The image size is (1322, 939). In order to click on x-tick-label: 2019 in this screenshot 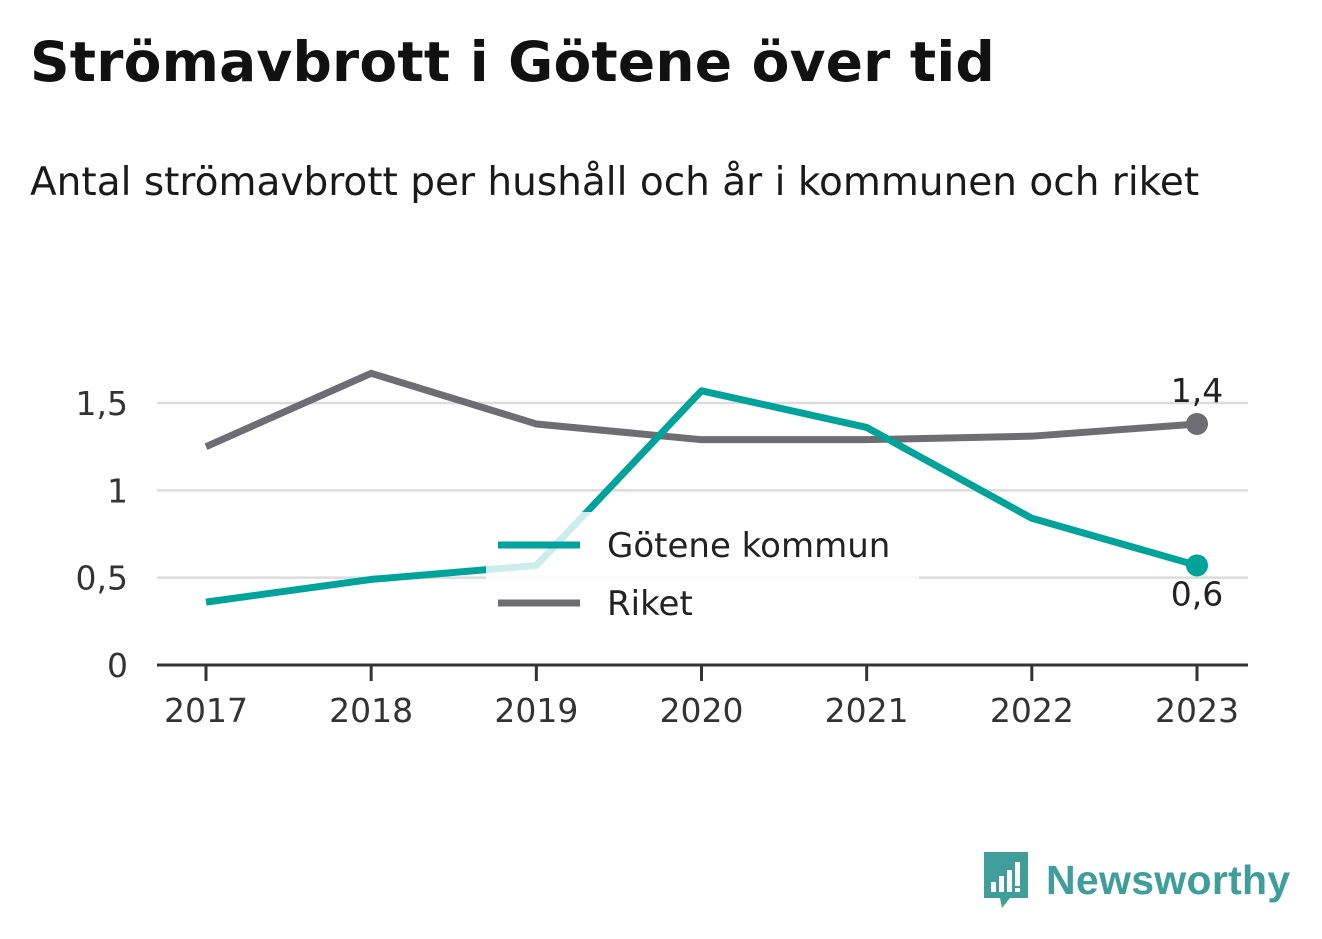, I will do `click(536, 710)`.